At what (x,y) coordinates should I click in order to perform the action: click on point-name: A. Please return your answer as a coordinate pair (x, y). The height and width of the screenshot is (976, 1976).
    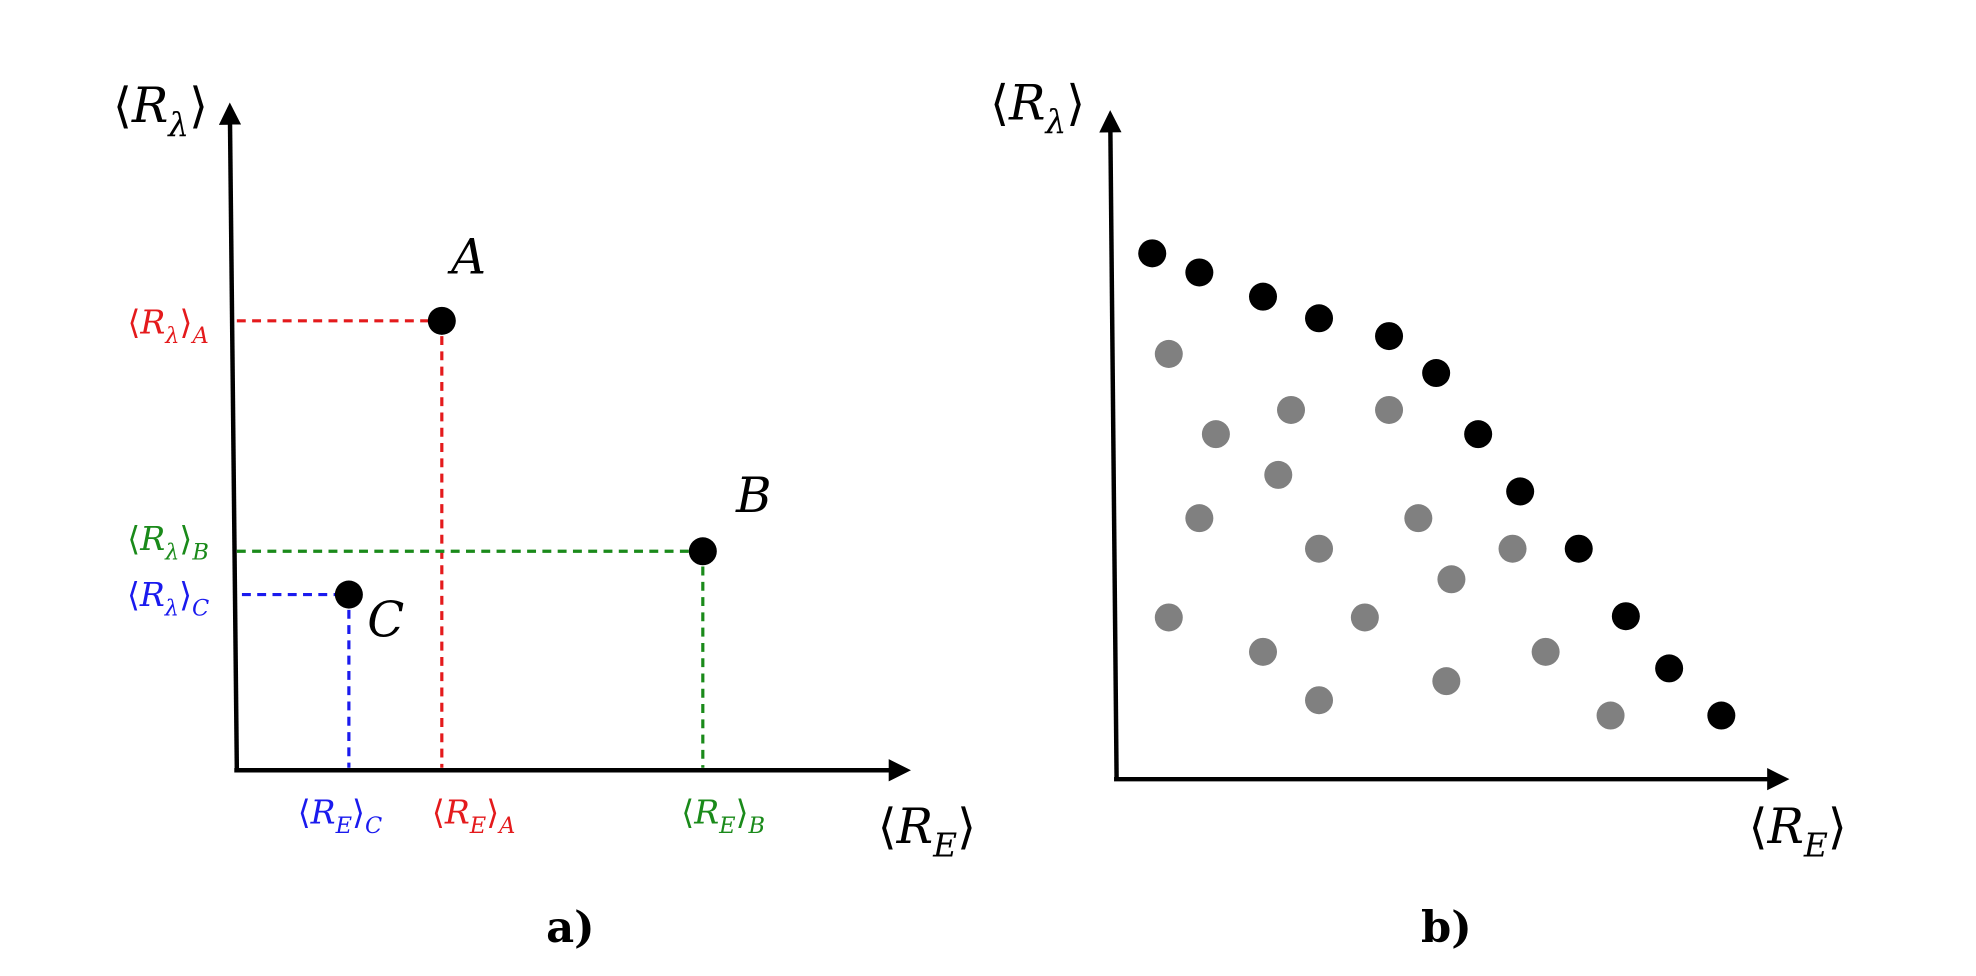
    Looking at the image, I should click on (466, 258).